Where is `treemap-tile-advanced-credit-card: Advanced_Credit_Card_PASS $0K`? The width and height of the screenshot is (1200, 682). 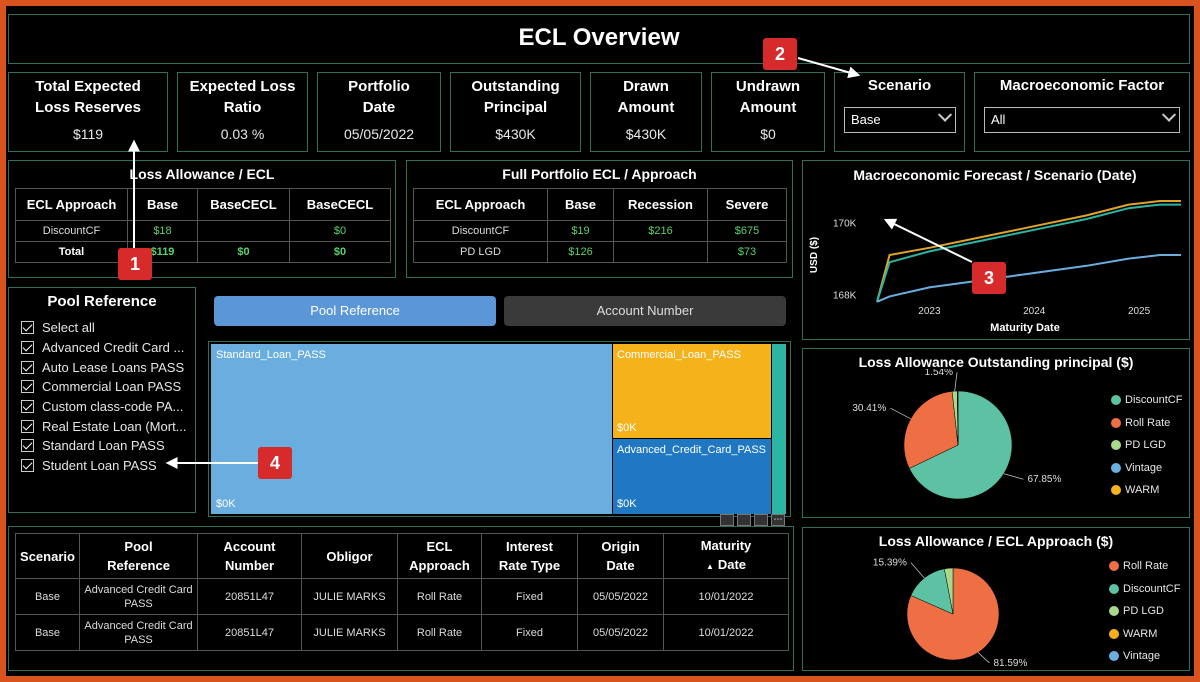
treemap-tile-advanced-credit-card: Advanced_Credit_Card_PASS $0K is located at coordinates (692, 476).